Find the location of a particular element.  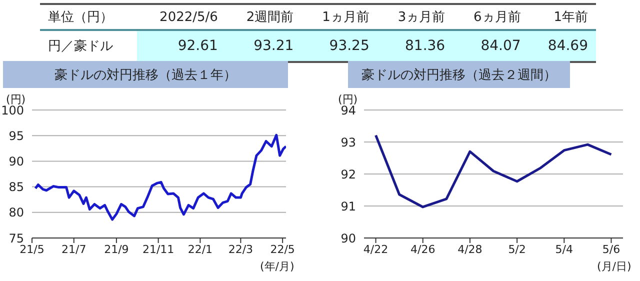

x-axis-title: (月/日) is located at coordinates (614, 266).